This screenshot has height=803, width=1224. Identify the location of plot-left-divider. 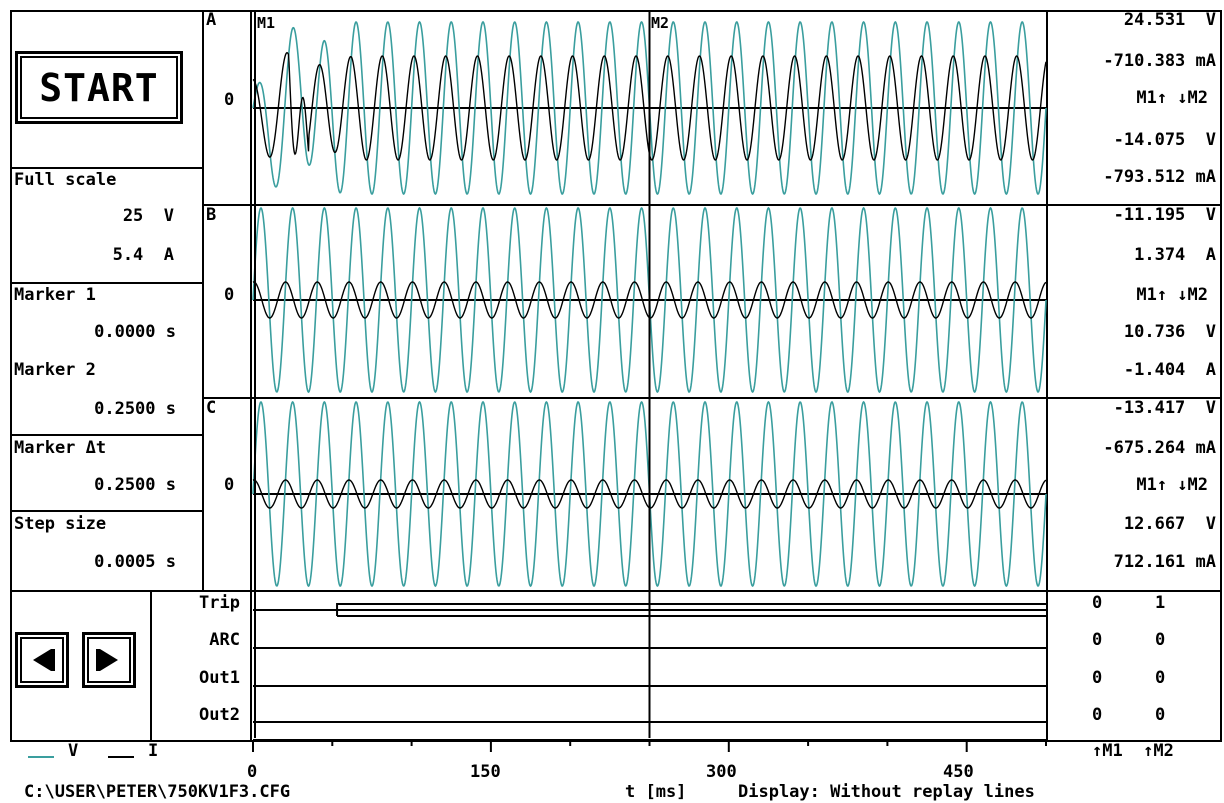
(251, 375).